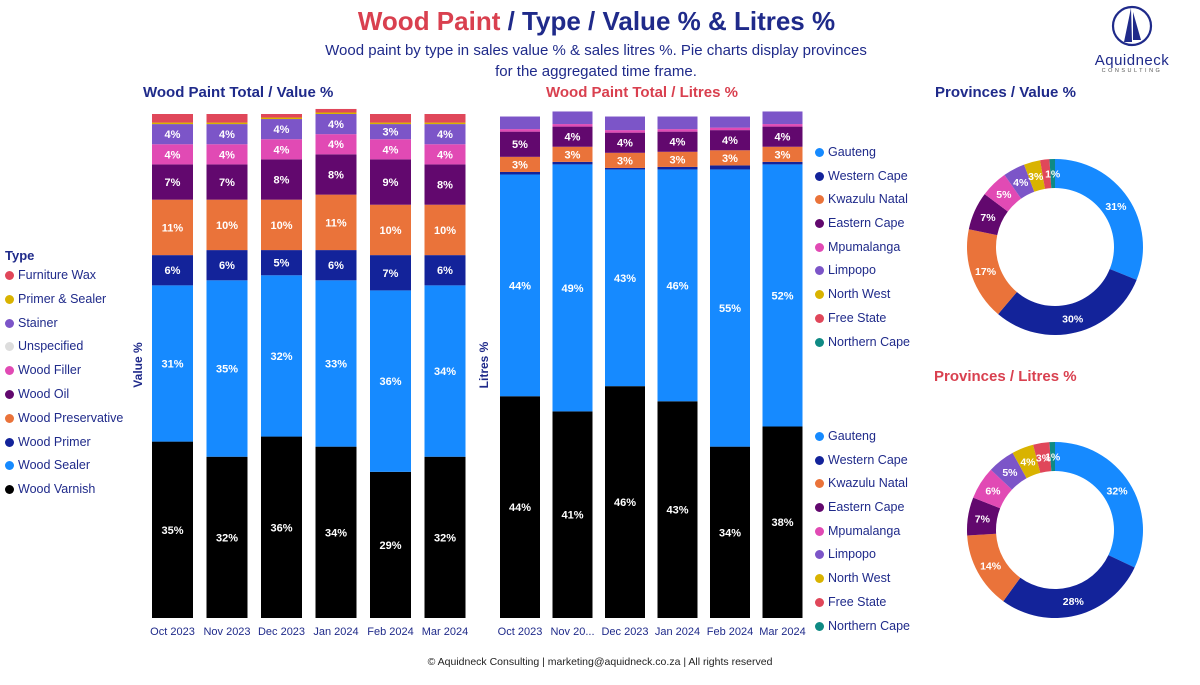 The width and height of the screenshot is (1200, 685). I want to click on bar-stainer-mar-2024, so click(445, 134).